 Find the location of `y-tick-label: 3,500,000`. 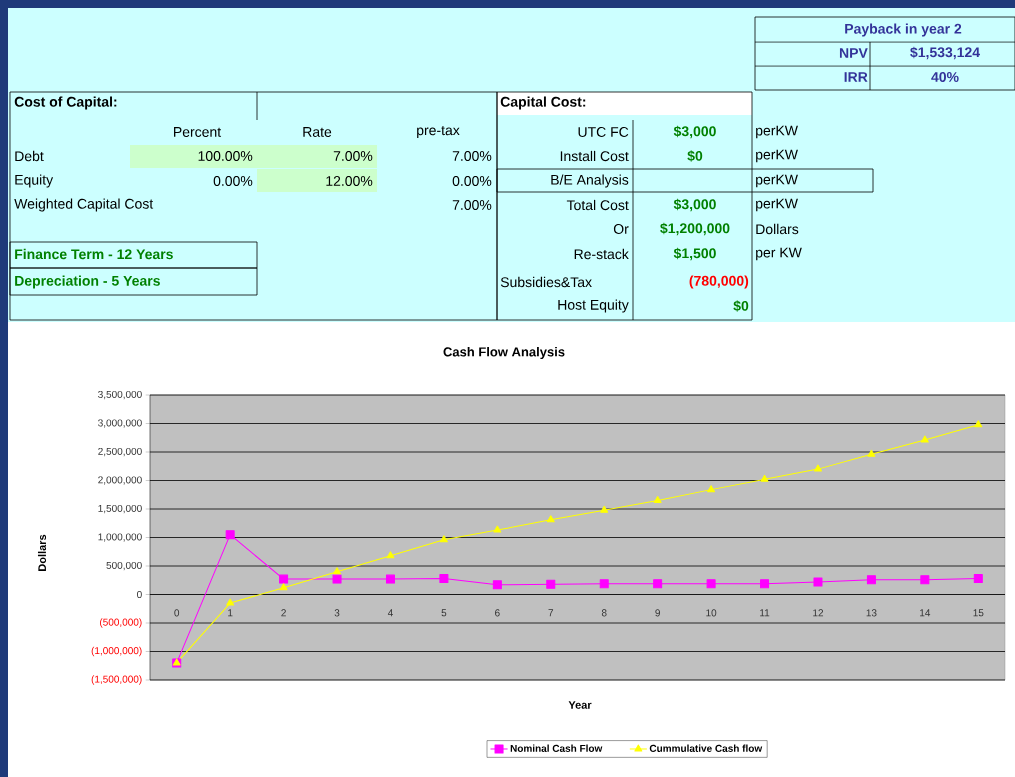

y-tick-label: 3,500,000 is located at coordinates (120, 395).